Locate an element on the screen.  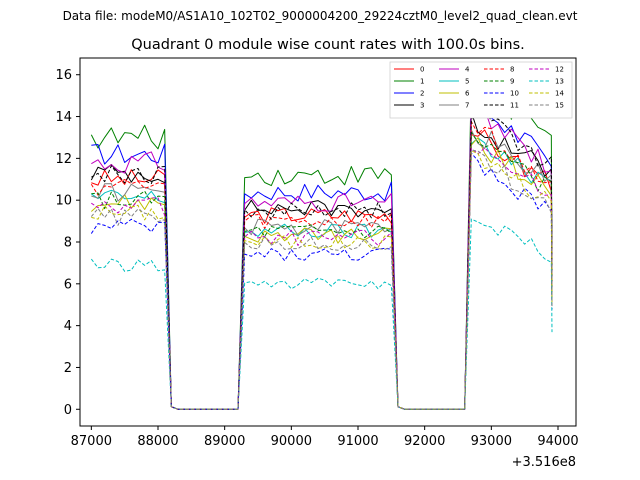
legend-label-6: 6 is located at coordinates (467, 94).